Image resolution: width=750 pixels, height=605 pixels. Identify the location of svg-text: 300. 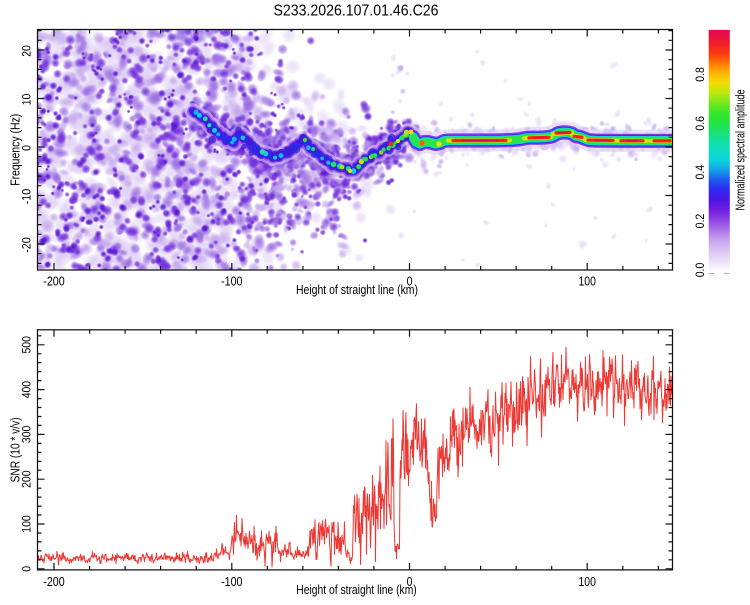
(26, 434).